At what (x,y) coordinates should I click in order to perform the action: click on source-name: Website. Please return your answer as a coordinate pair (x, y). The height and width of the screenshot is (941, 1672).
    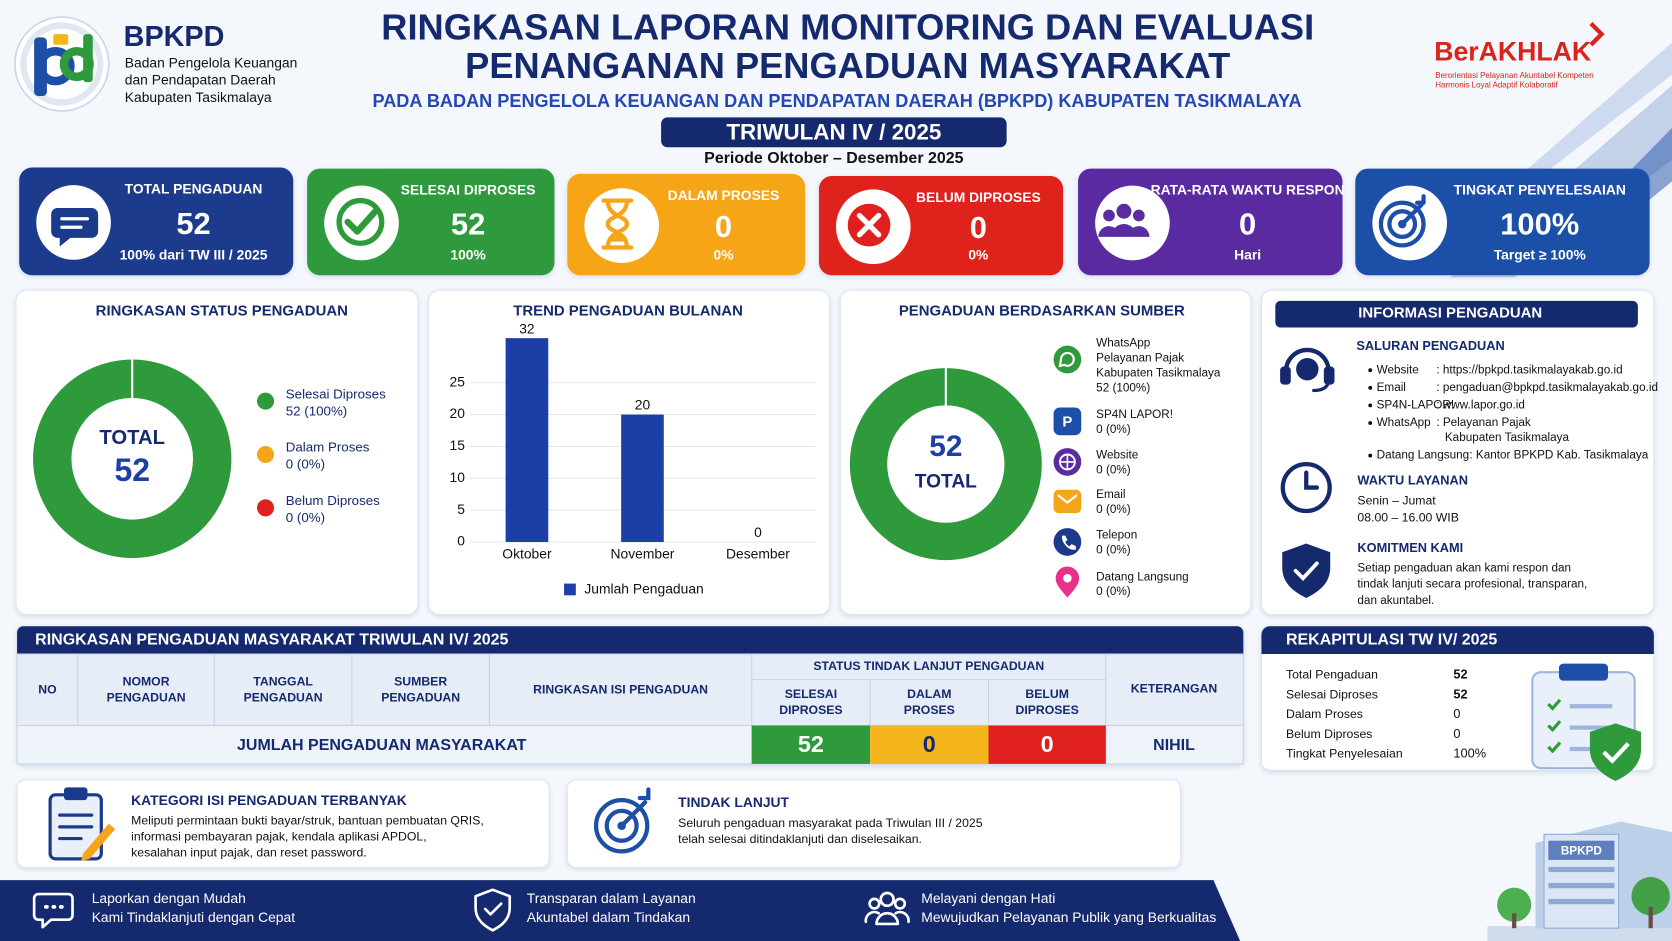
    Looking at the image, I should click on (1117, 455).